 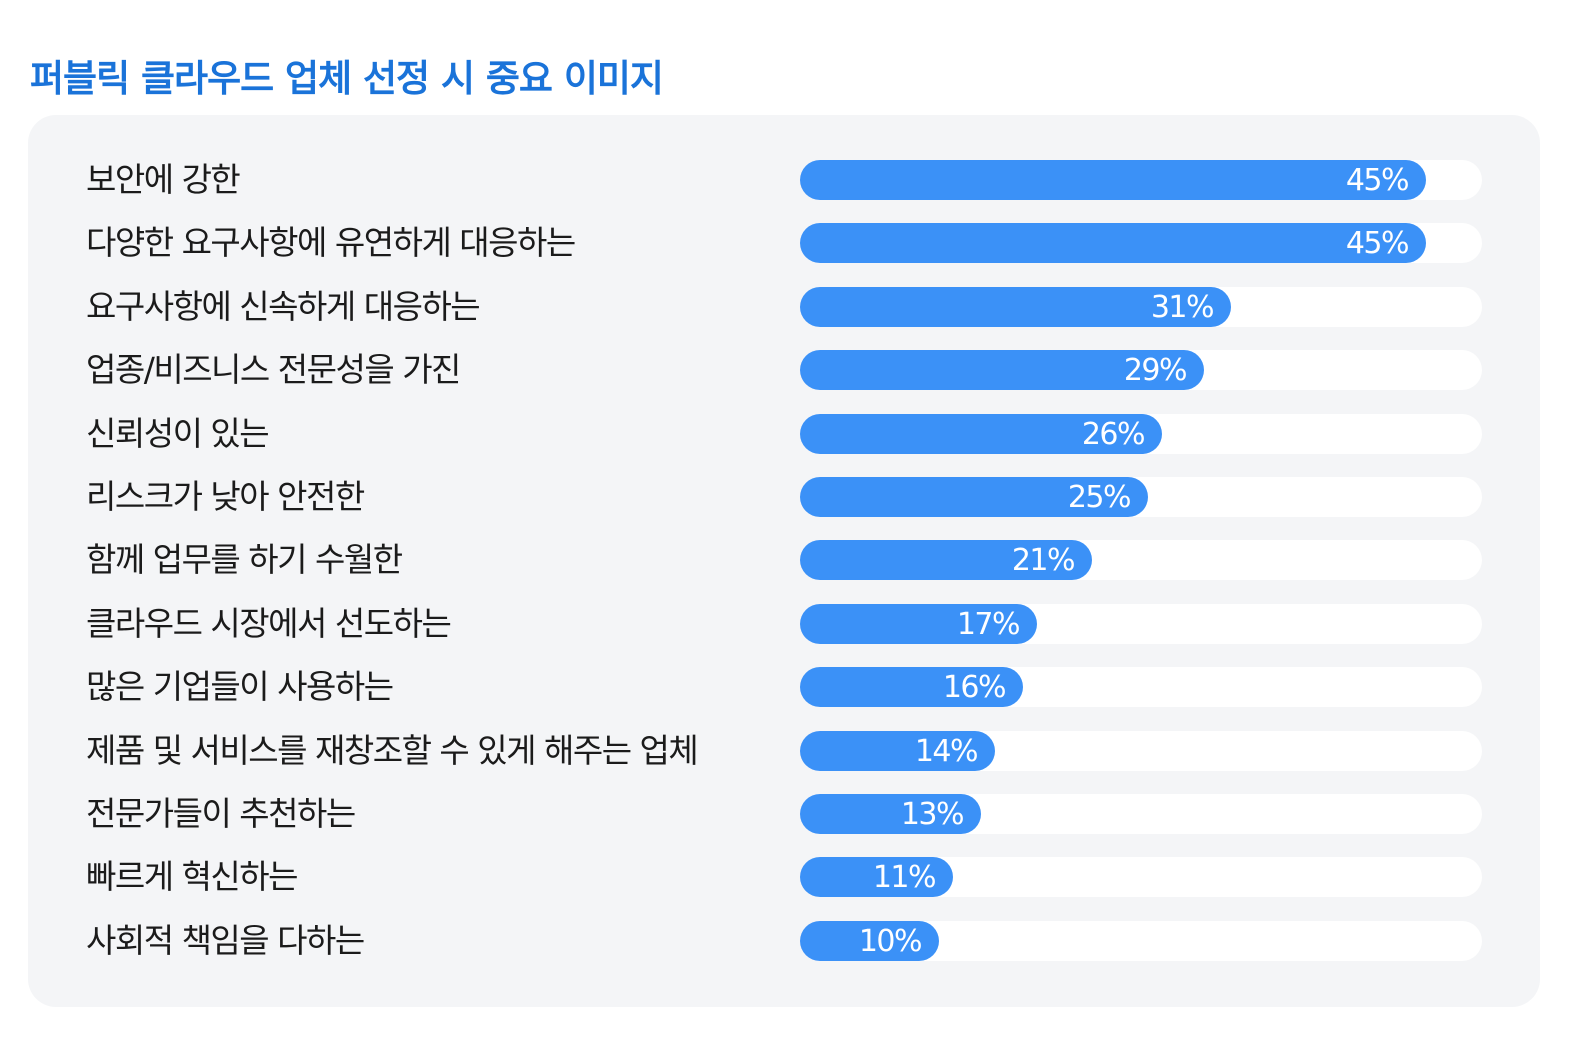 I want to click on category-label: 빠르게 혁신하는, so click(x=192, y=876).